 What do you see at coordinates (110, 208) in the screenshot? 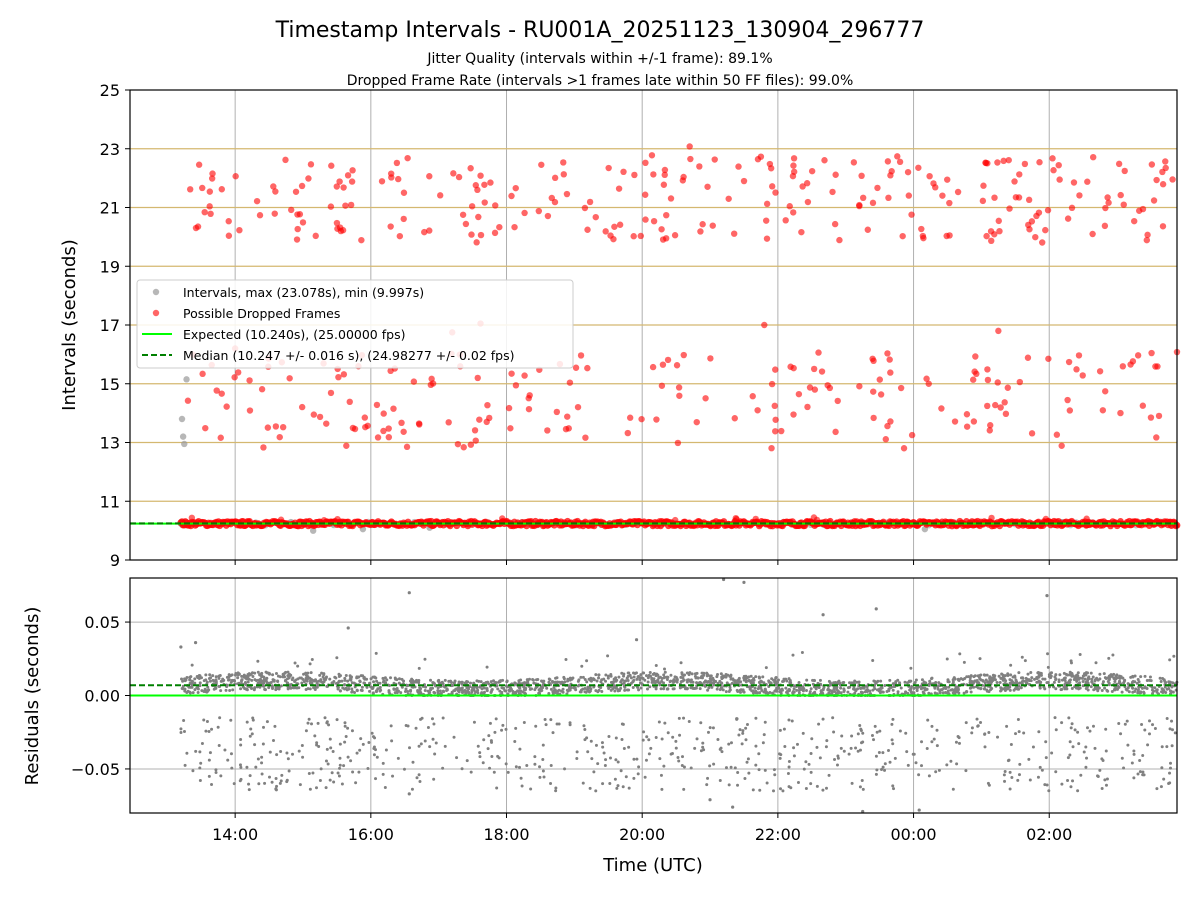
I see `intervals-y-tick-label: 21` at bounding box center [110, 208].